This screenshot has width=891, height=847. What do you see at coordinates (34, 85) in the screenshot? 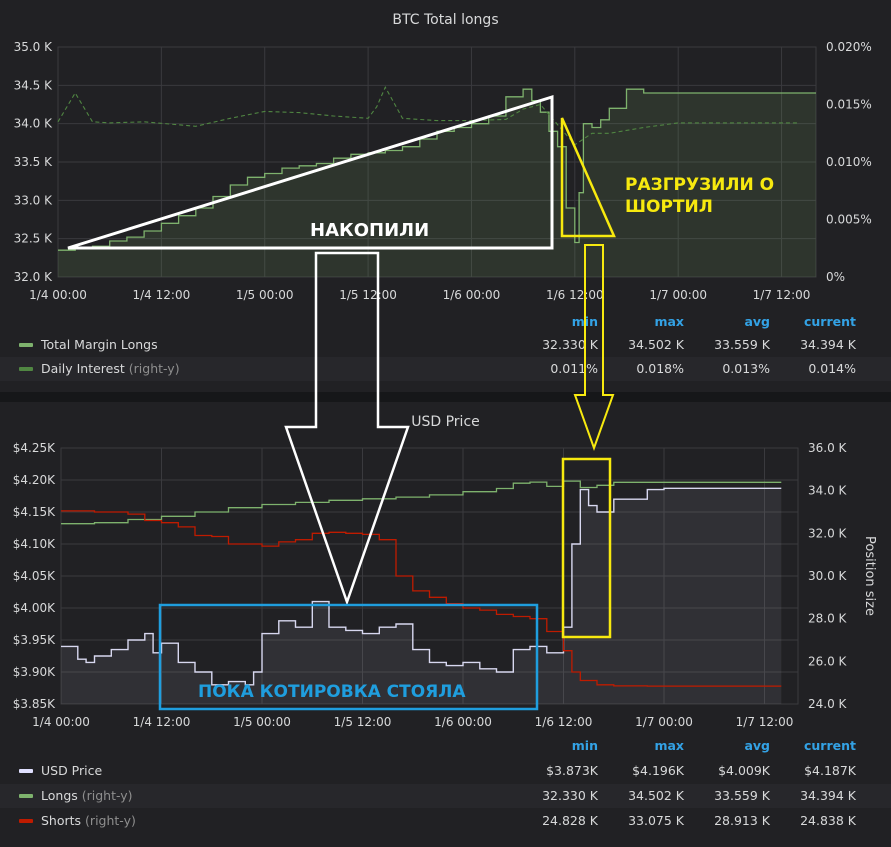
I see `y-tick-label: 34.5 K` at bounding box center [34, 85].